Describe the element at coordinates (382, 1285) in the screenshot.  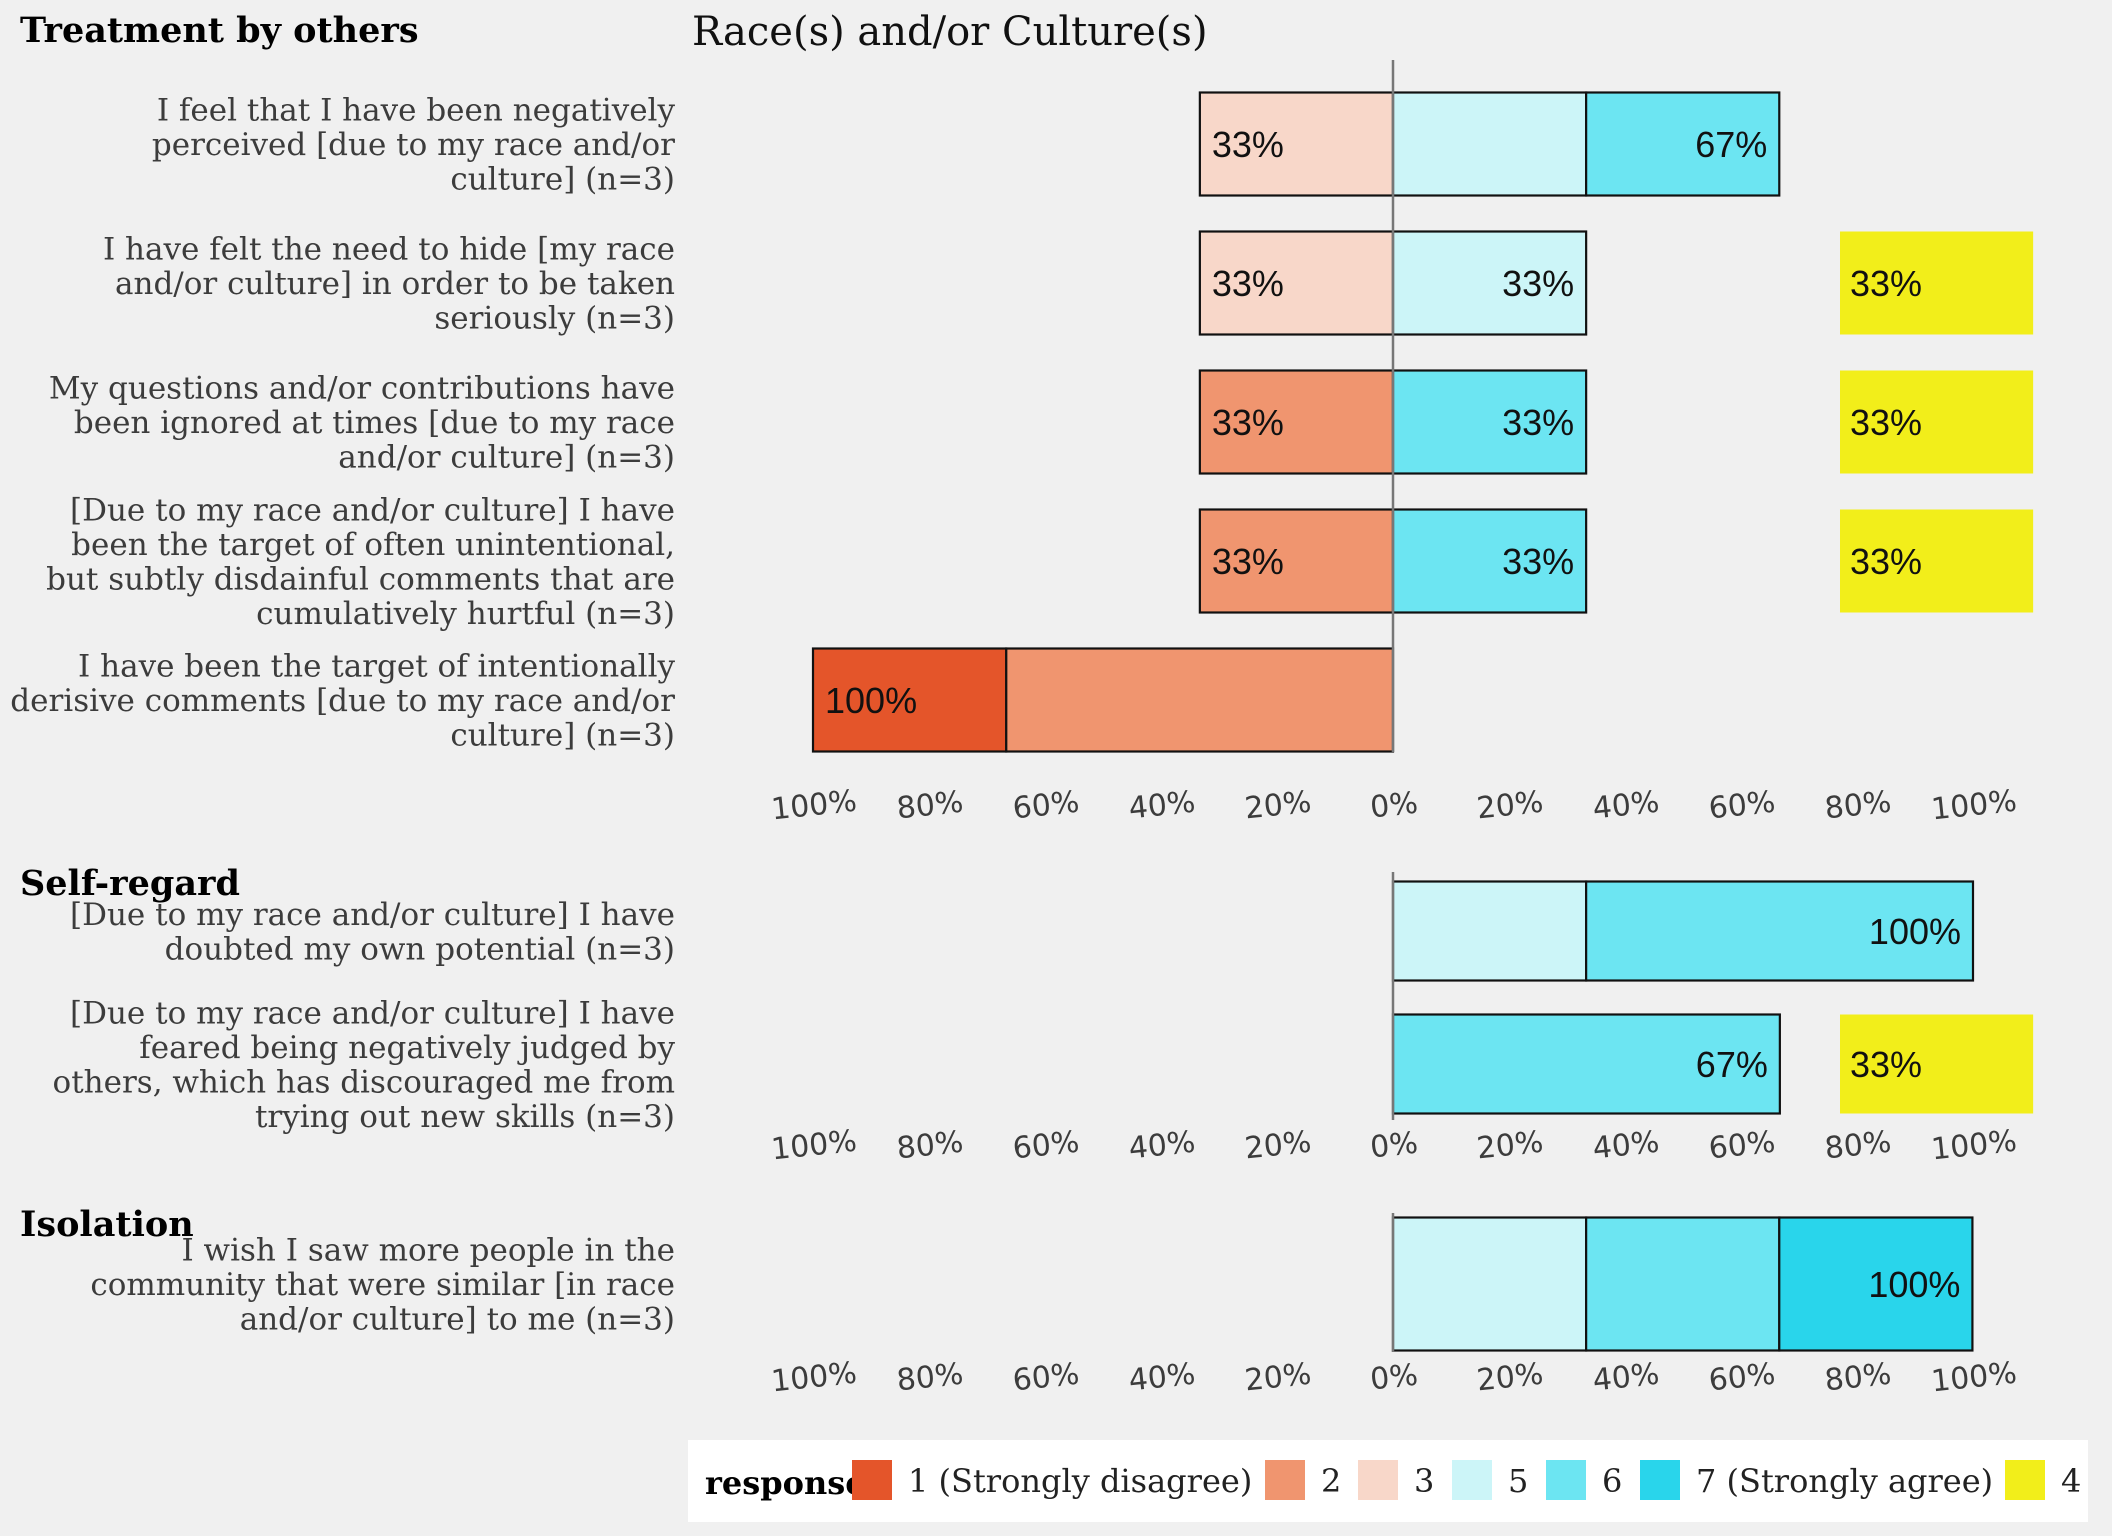
I see `question-label-line: community that were similar [in race` at that location.